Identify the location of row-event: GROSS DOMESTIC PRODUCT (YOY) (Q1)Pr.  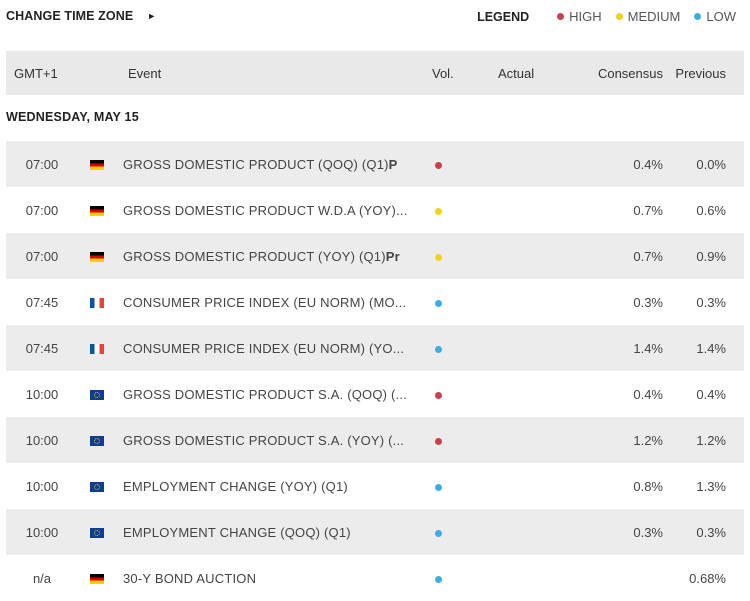
(268, 256).